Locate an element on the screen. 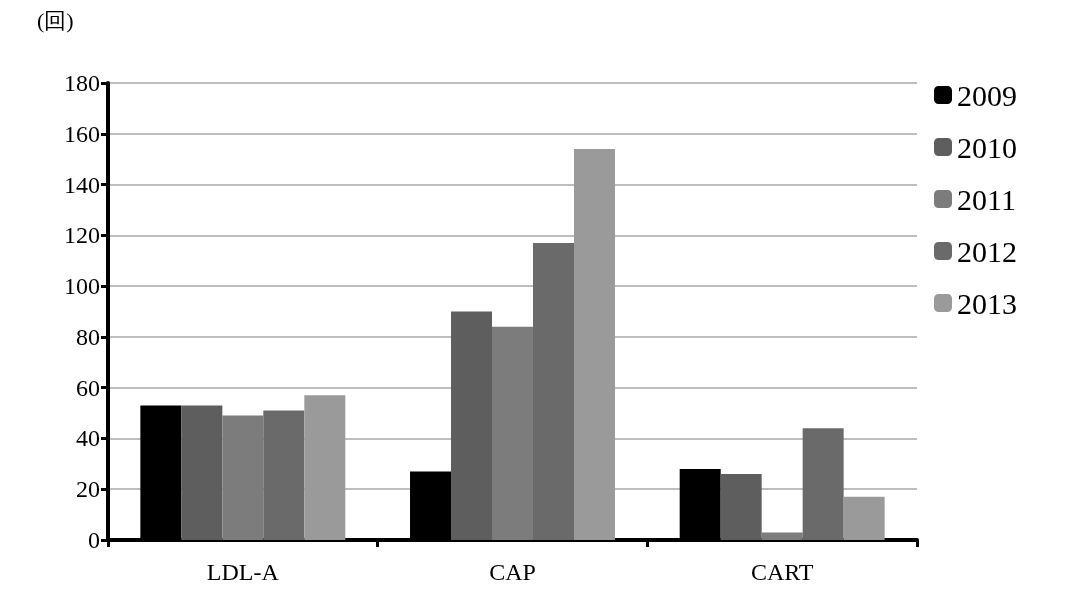 Image resolution: width=1082 pixels, height=607 pixels. x-tick-label: LDL-A is located at coordinates (243, 572).